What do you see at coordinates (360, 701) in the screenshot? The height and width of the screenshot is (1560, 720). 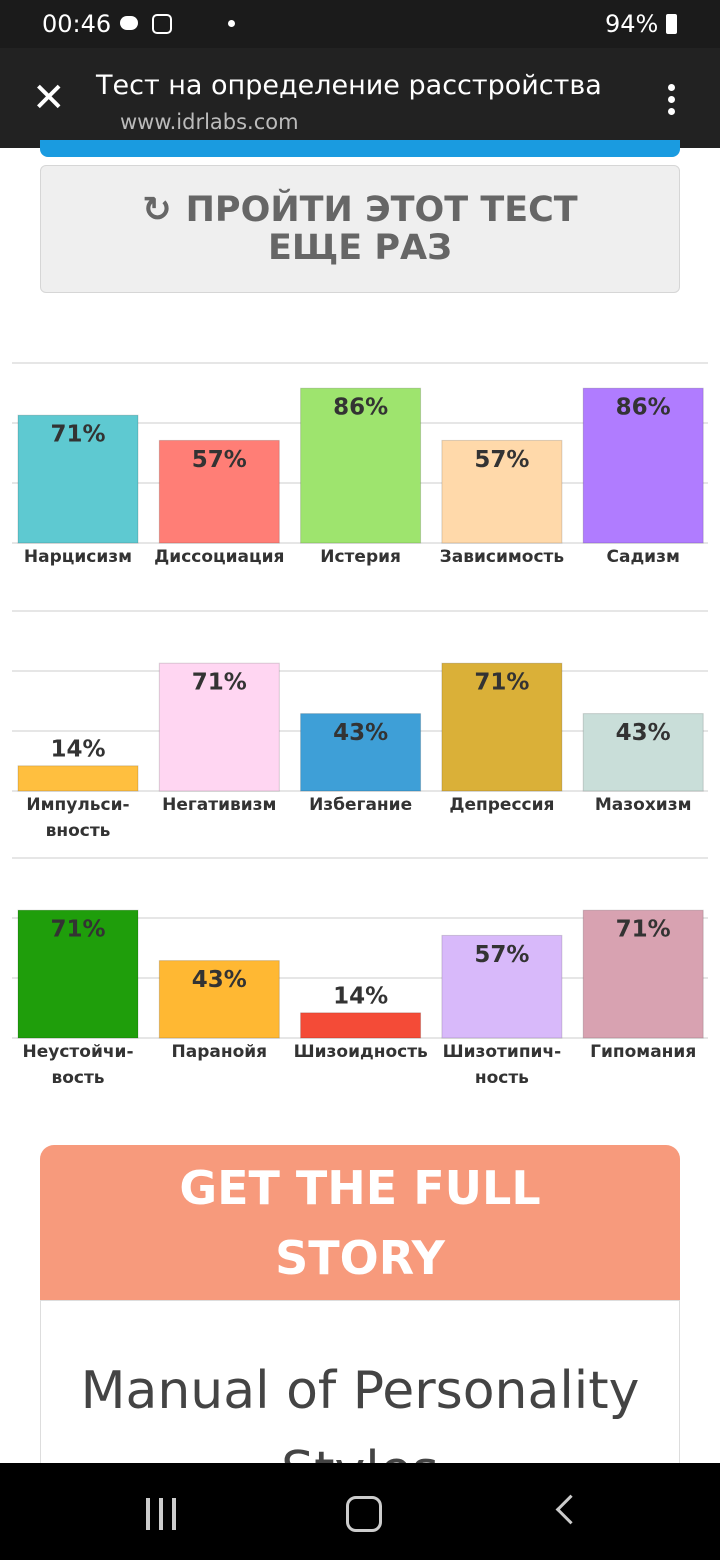 I see `chart-plot: 14% 71% 43% 71% 43%` at bounding box center [360, 701].